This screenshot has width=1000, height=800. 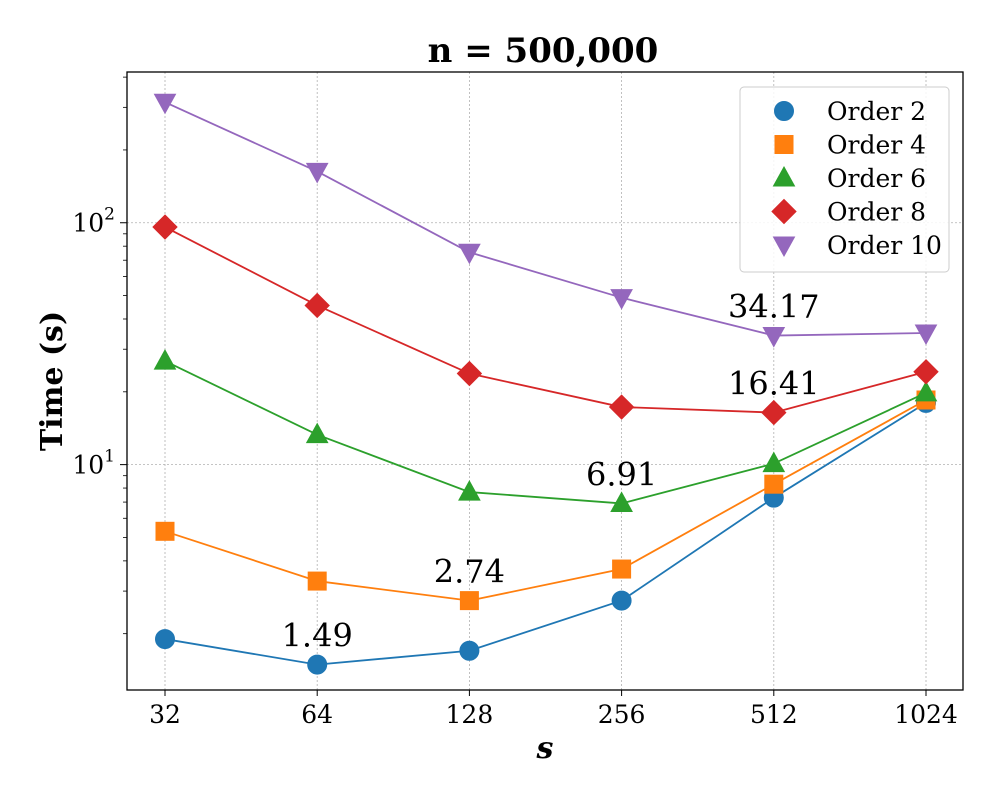 I want to click on x-tick-label: 128, so click(x=470, y=714).